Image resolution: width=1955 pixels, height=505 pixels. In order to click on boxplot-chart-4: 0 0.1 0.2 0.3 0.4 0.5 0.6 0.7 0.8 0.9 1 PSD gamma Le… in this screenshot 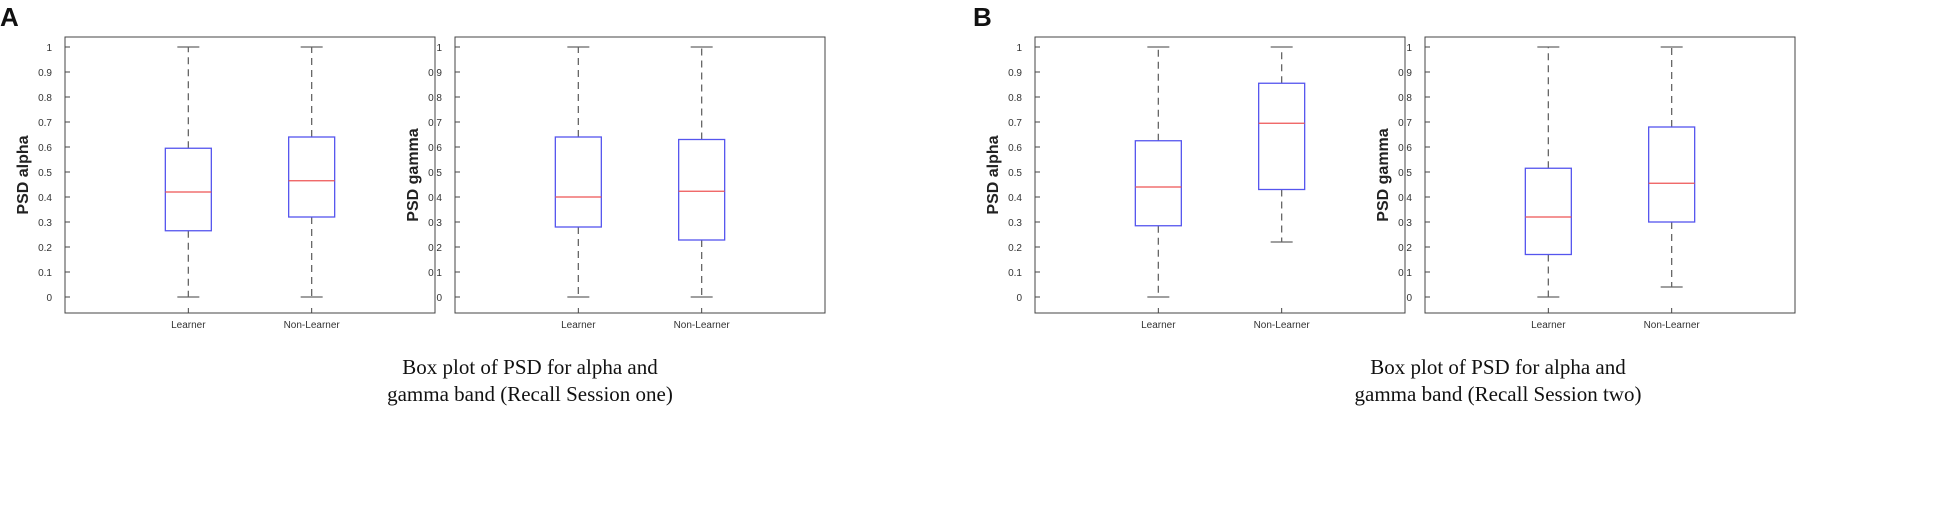, I will do `click(1585, 183)`.